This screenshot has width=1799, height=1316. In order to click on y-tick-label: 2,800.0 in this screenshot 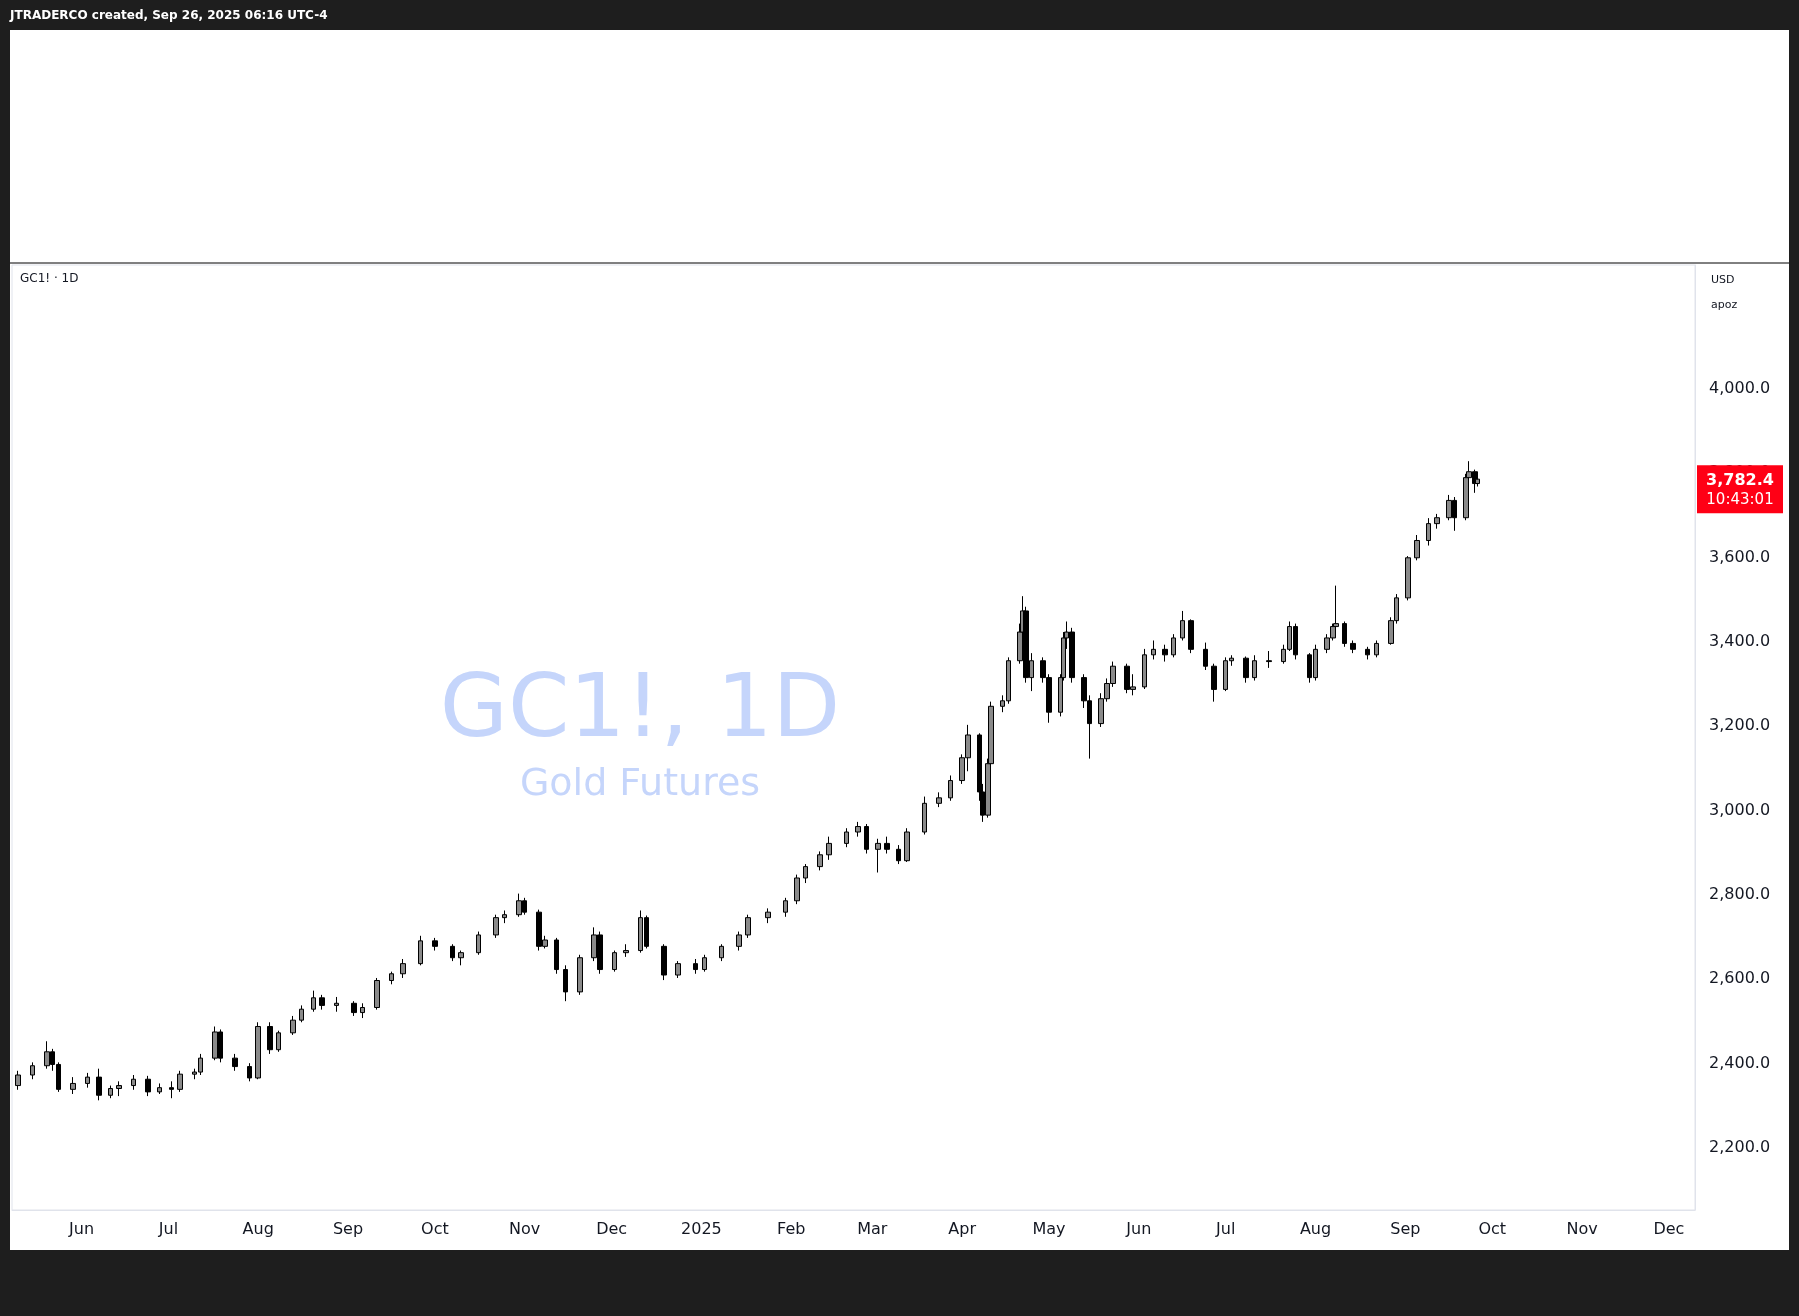, I will do `click(1740, 894)`.